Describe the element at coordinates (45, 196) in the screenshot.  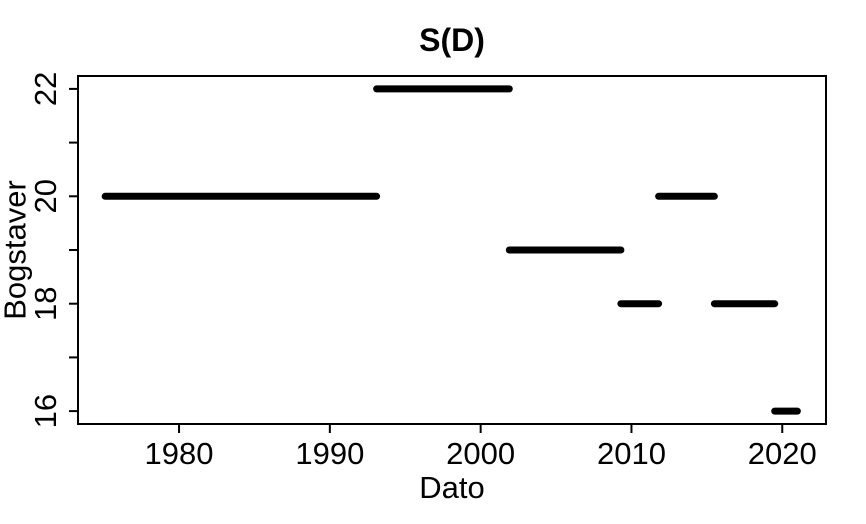
I see `y-tick-label: 20` at that location.